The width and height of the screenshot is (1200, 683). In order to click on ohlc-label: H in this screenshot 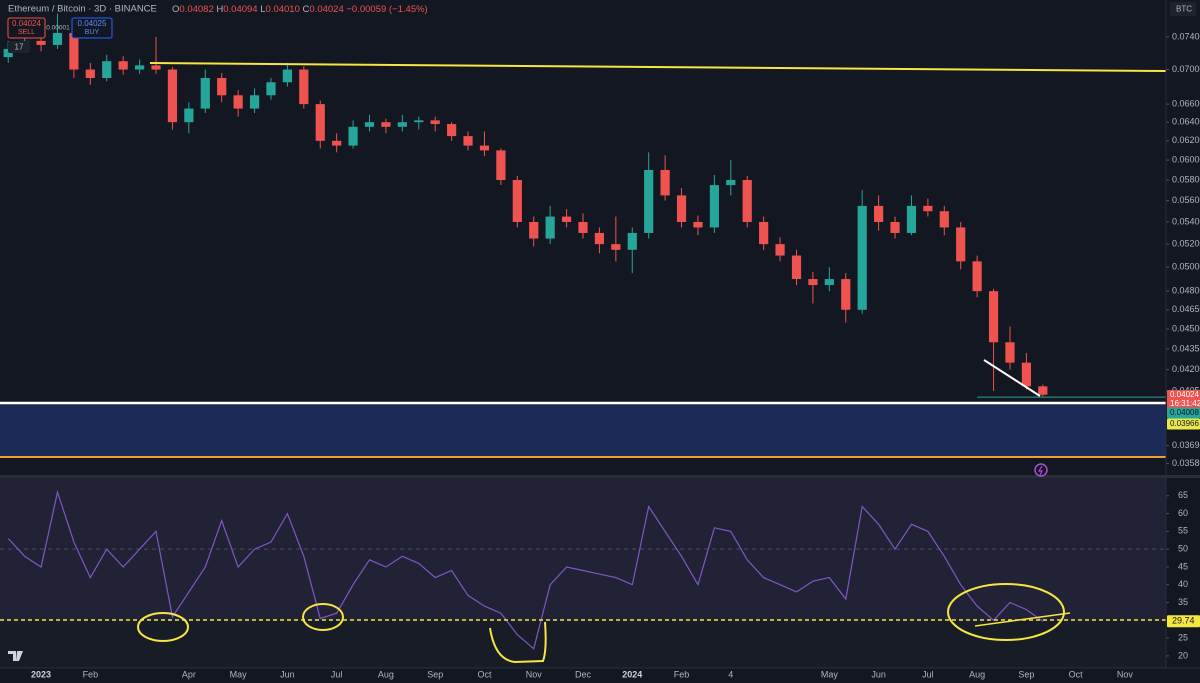, I will do `click(219, 9)`.